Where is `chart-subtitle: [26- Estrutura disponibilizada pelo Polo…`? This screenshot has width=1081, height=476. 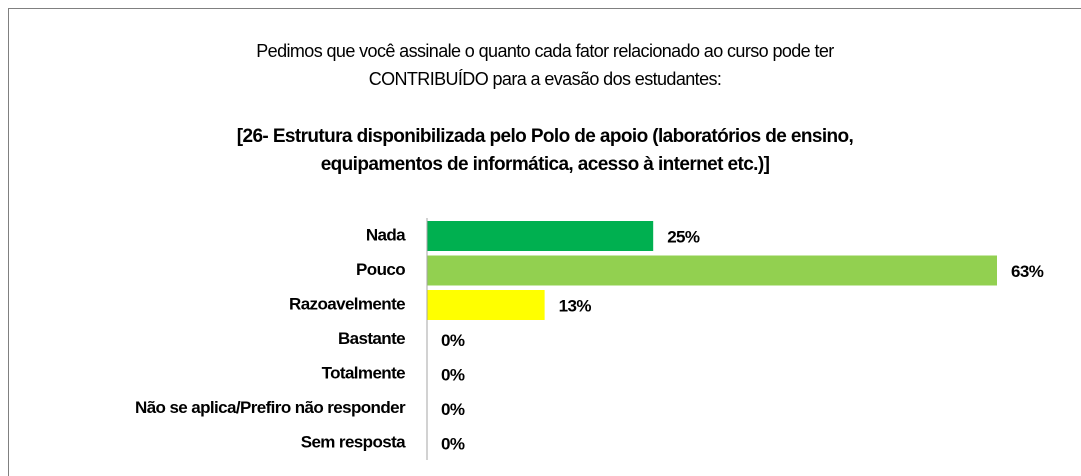 chart-subtitle: [26- Estrutura disponibilizada pelo Polo… is located at coordinates (545, 136).